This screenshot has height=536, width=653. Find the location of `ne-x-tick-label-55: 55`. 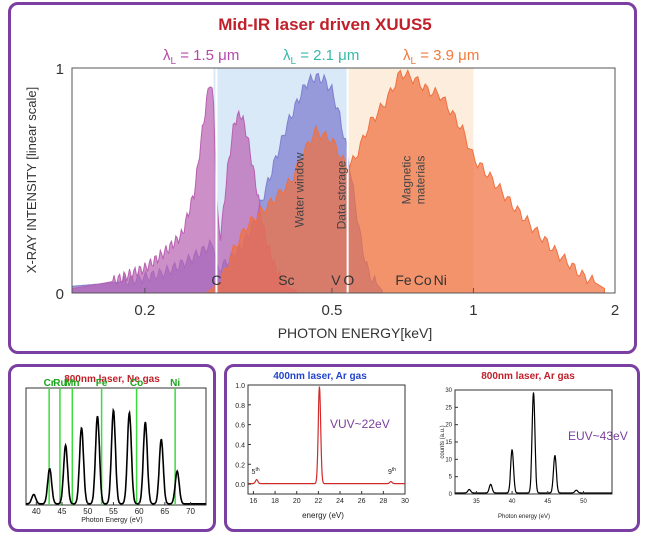

ne-x-tick-label-55: 55 is located at coordinates (113, 511).